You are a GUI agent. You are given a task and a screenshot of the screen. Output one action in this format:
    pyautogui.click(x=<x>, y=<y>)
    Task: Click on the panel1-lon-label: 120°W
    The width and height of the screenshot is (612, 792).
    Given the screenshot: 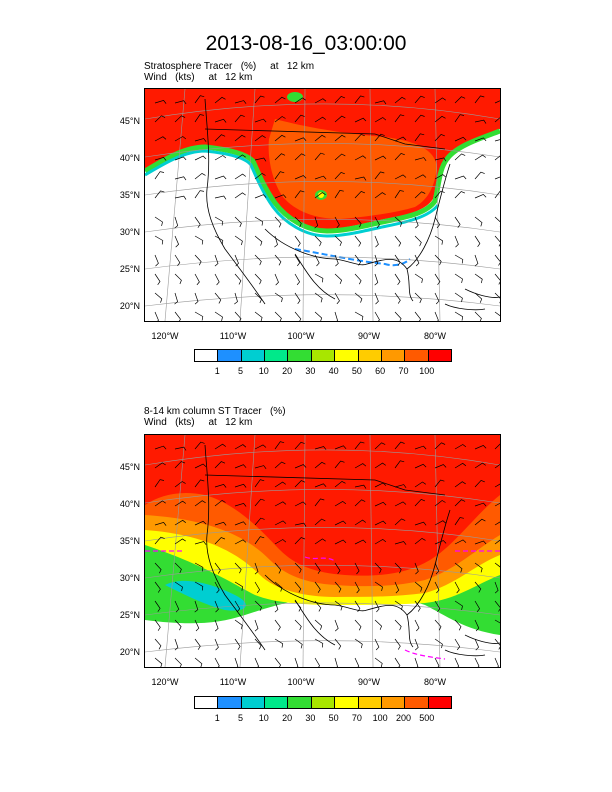 What is the action you would take?
    pyautogui.click(x=165, y=336)
    